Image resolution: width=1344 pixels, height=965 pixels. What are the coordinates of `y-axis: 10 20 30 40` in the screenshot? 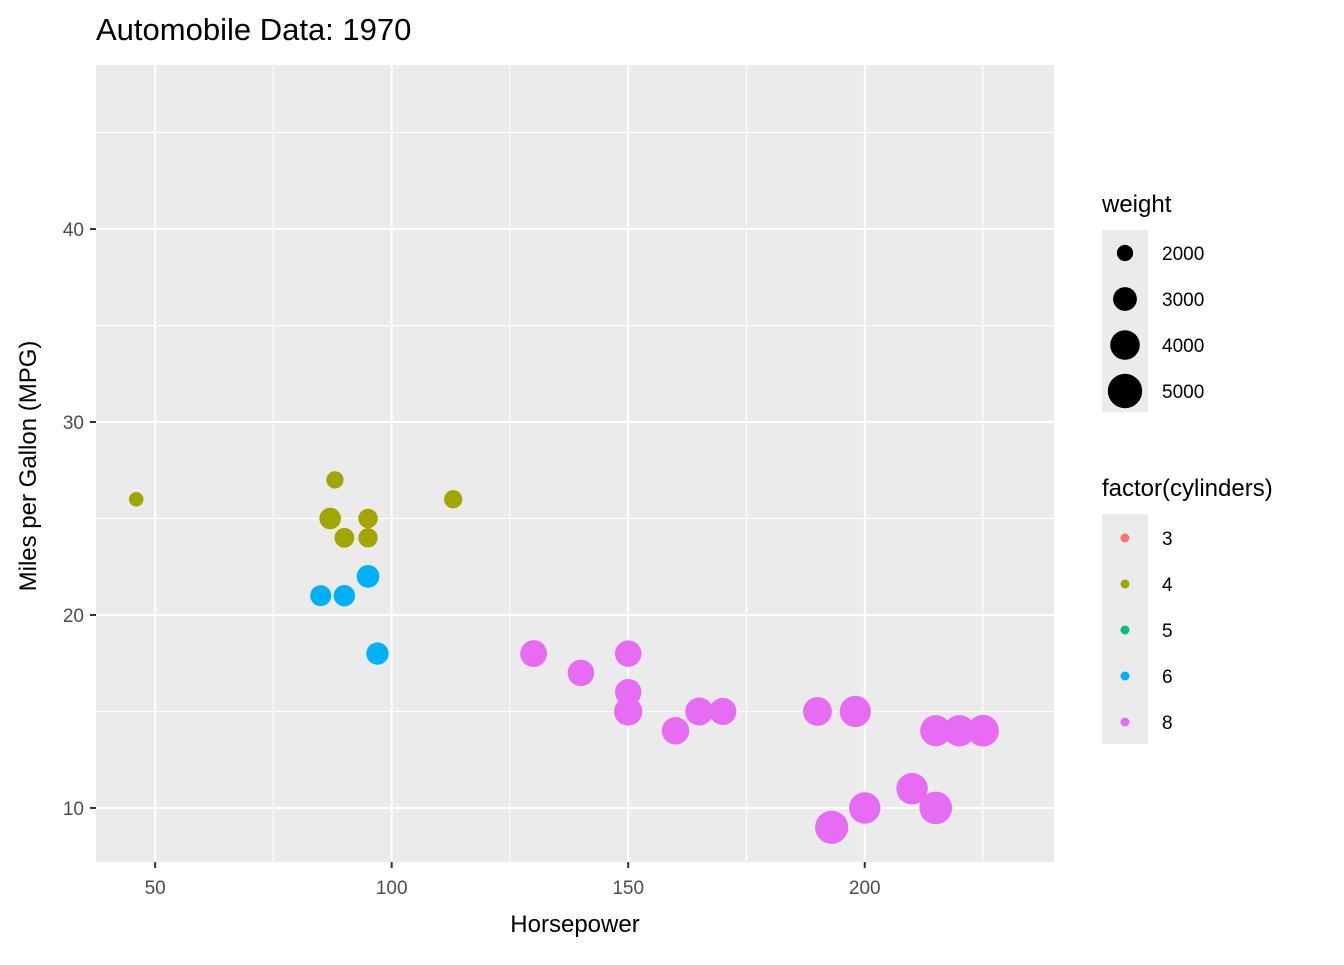 It's located at (79, 520).